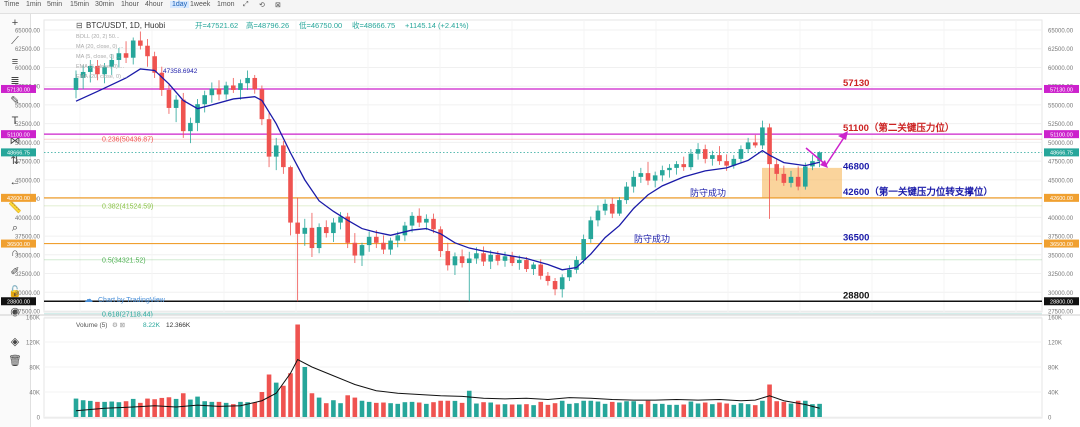 Image resolution: width=1080 pixels, height=427 pixels. I want to click on brush-icon: ✎, so click(15, 101).